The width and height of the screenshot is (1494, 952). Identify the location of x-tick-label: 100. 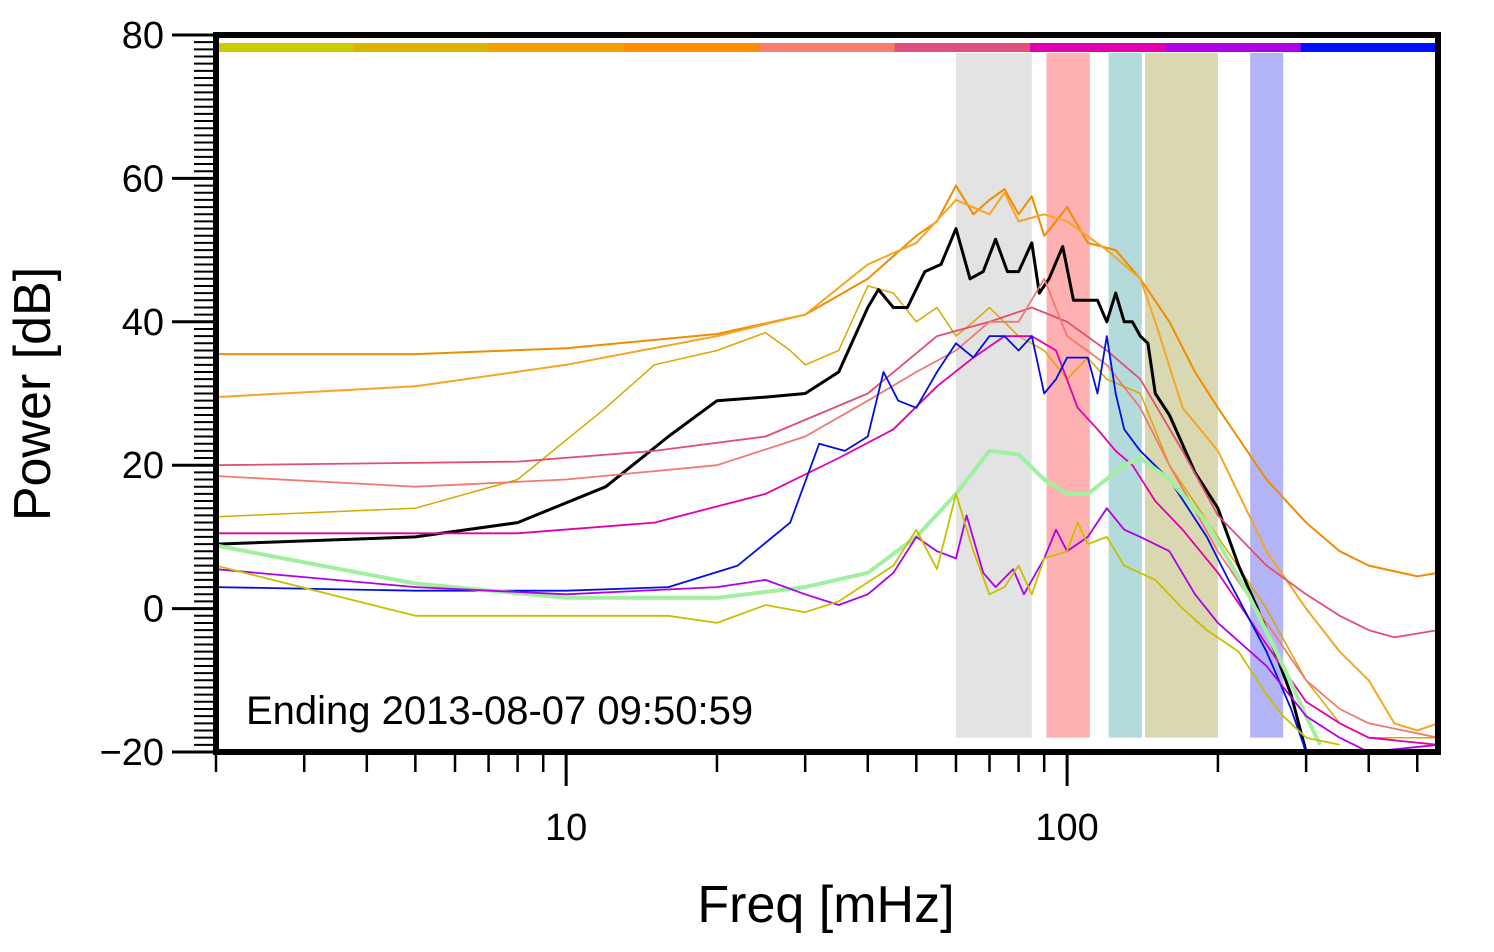
(1066, 828).